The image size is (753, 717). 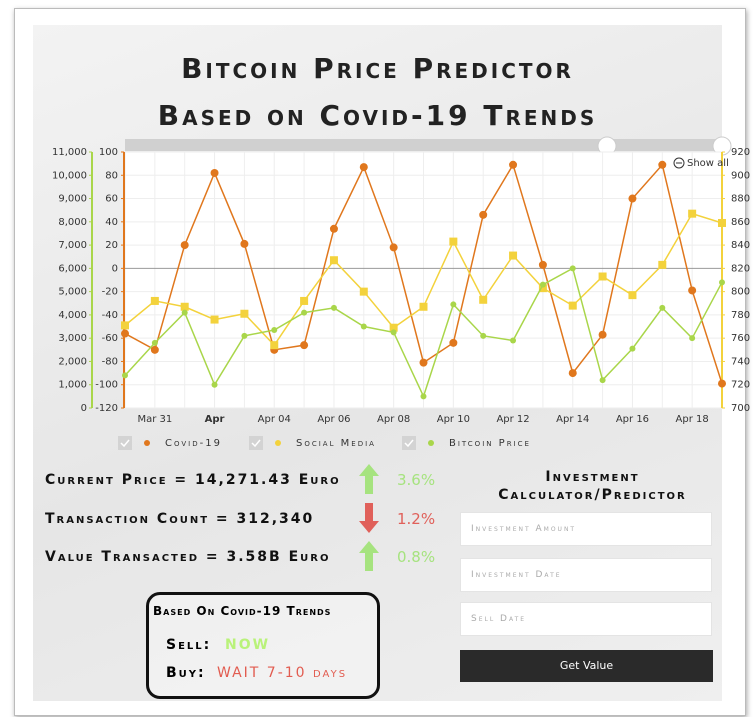 I want to click on y-tick-label: 6,000, so click(x=72, y=268).